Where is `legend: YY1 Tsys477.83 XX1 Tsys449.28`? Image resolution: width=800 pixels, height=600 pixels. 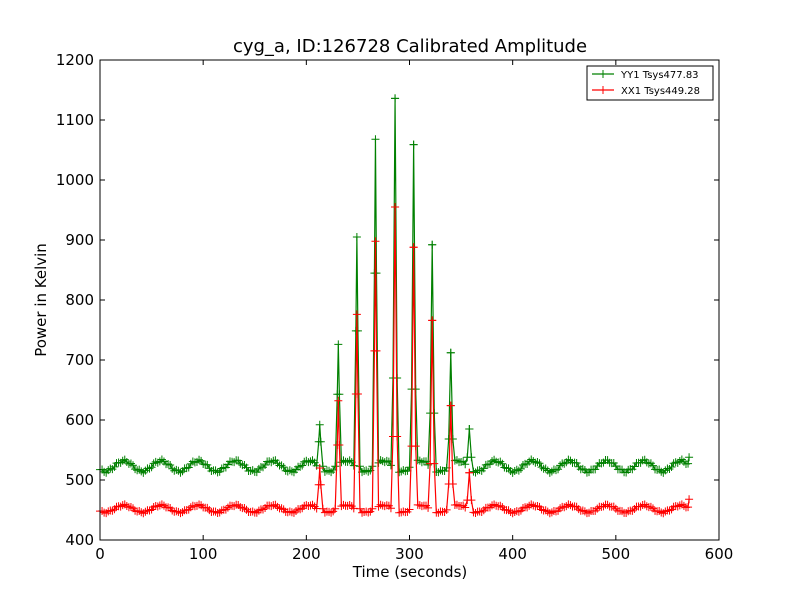 legend: YY1 Tsys477.83 XX1 Tsys449.28 is located at coordinates (650, 83).